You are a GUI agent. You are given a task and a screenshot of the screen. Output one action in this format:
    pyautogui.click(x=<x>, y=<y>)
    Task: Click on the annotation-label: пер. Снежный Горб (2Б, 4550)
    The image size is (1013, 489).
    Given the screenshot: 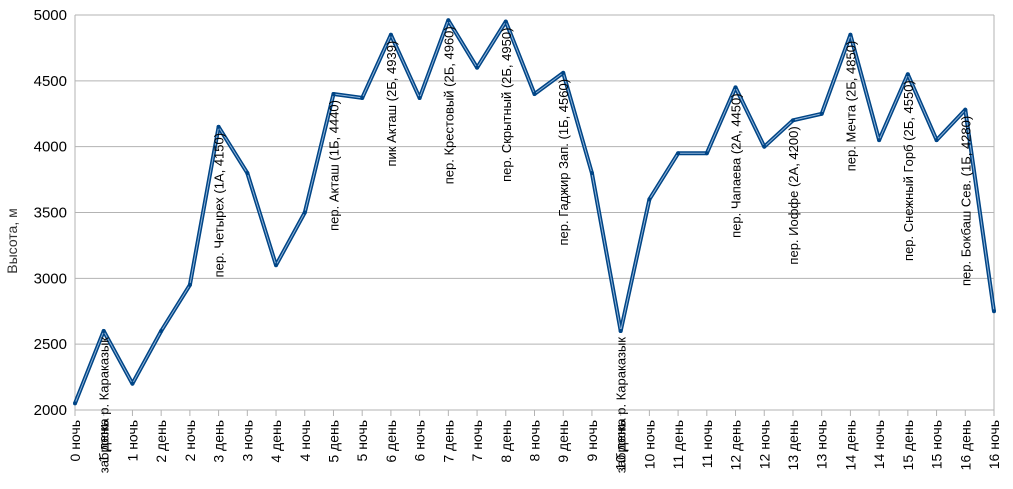 What is the action you would take?
    pyautogui.click(x=908, y=170)
    